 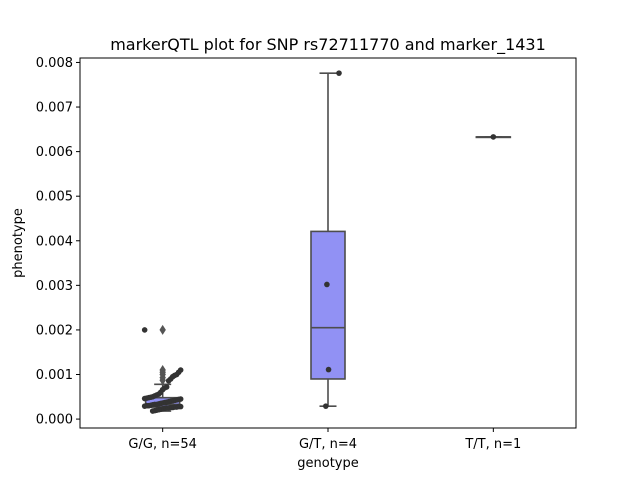 What do you see at coordinates (54, 286) in the screenshot?
I see `y-tick-label: 0.003` at bounding box center [54, 286].